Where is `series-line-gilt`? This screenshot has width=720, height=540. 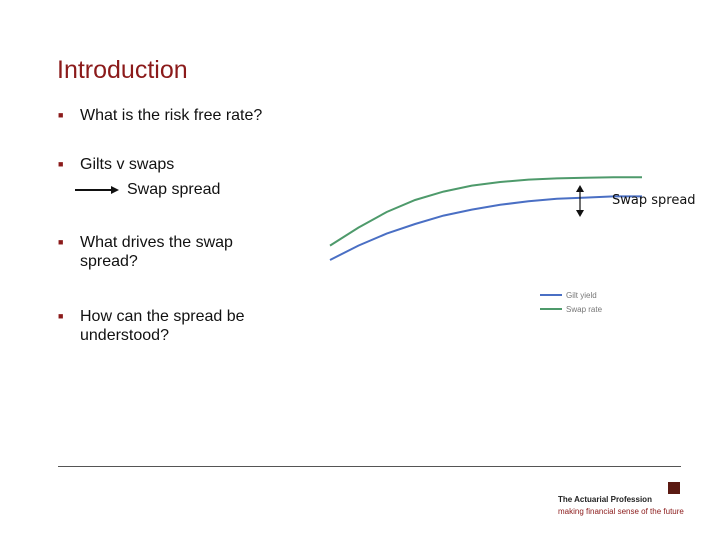
series-line-gilt is located at coordinates (485, 228).